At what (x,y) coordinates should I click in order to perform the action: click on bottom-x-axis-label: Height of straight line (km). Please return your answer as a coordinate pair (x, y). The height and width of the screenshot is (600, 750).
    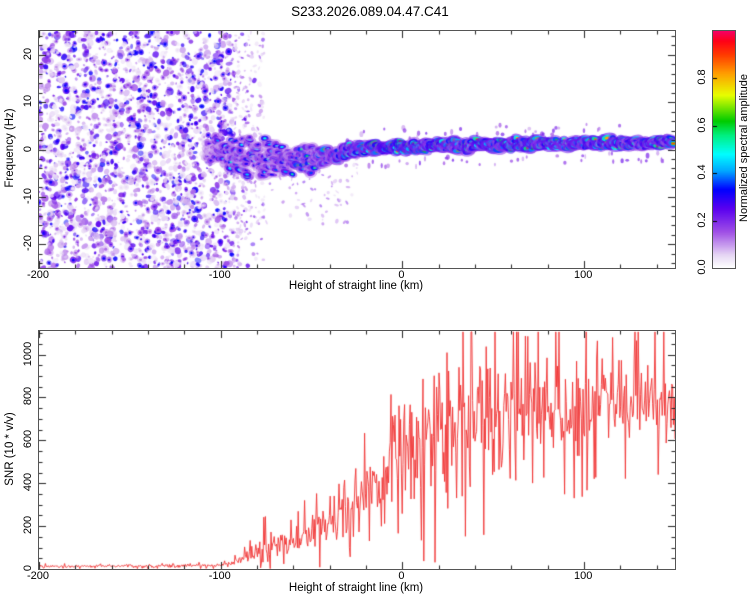
    Looking at the image, I should click on (356, 588).